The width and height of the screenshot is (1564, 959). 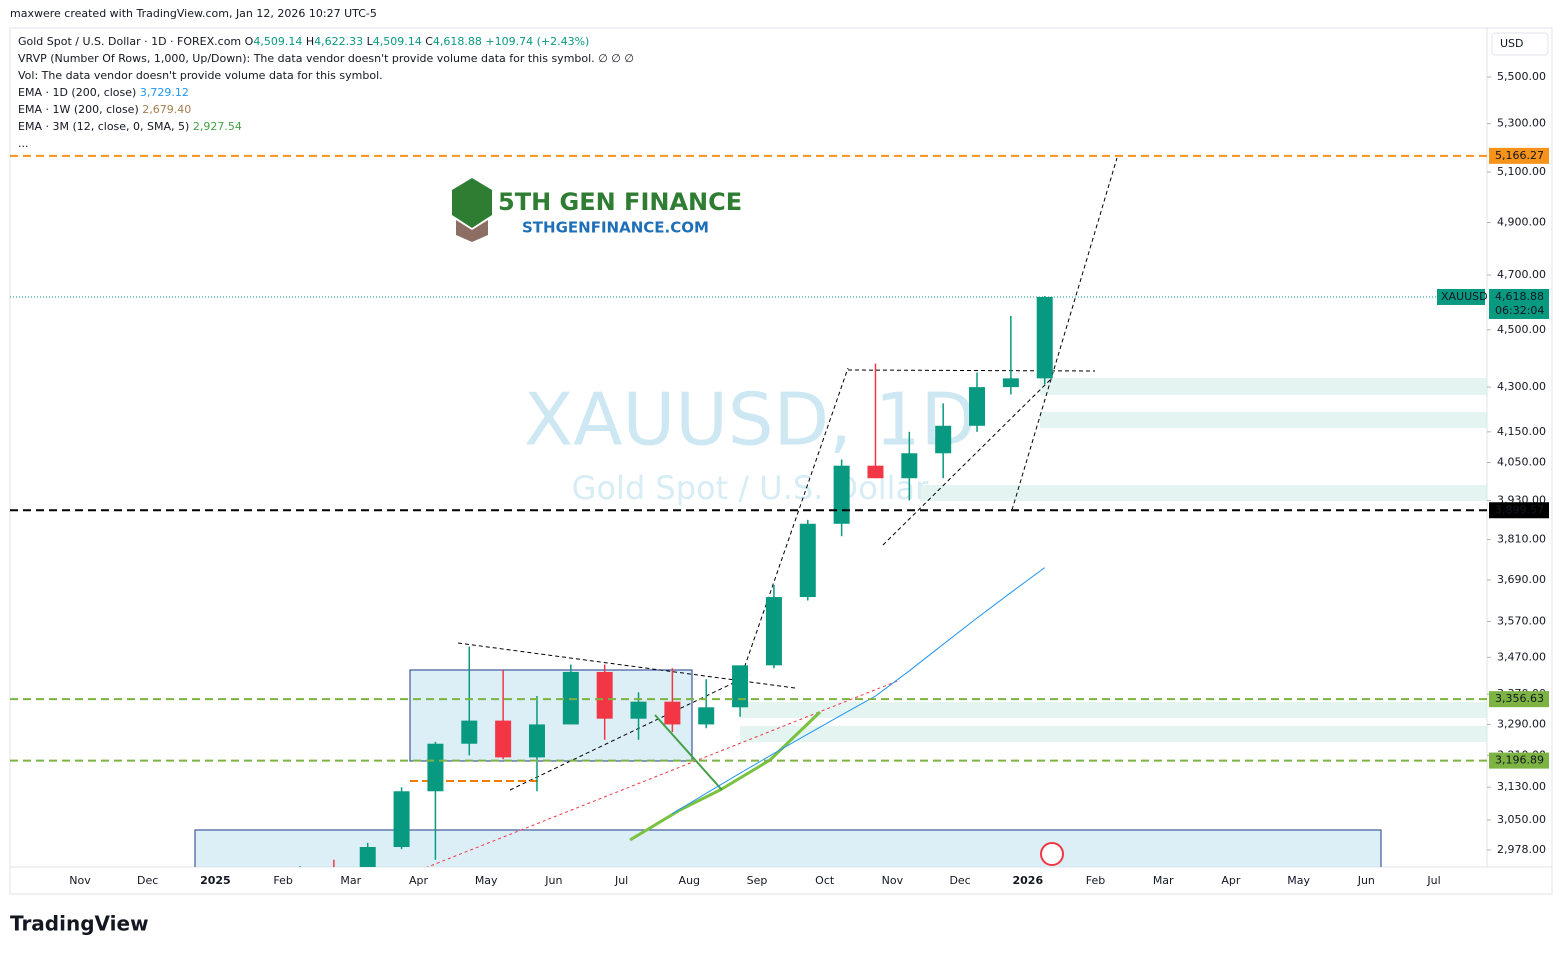 I want to click on y-tick-label: 5,100.00, so click(x=1521, y=171).